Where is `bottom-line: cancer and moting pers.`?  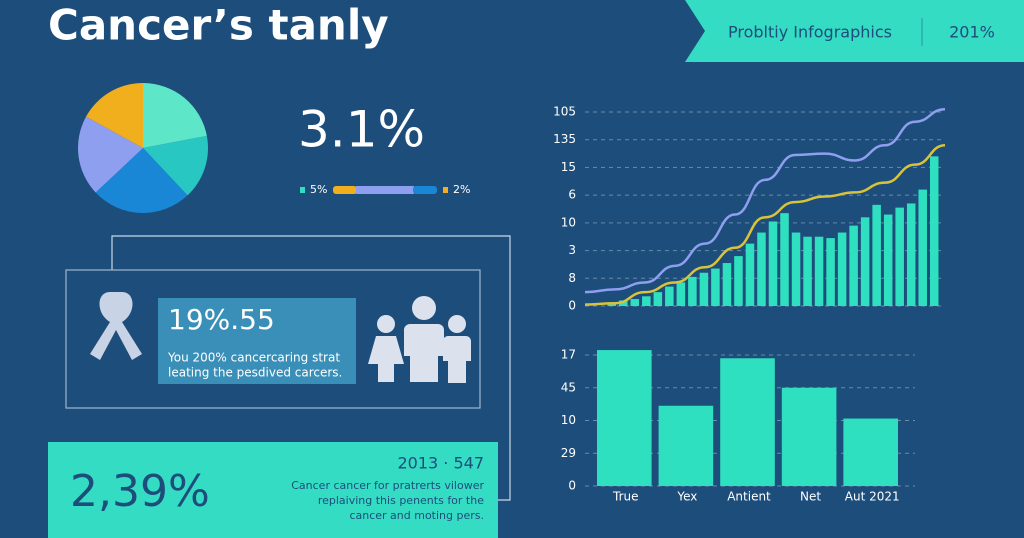 bottom-line: cancer and moting pers. is located at coordinates (416, 515).